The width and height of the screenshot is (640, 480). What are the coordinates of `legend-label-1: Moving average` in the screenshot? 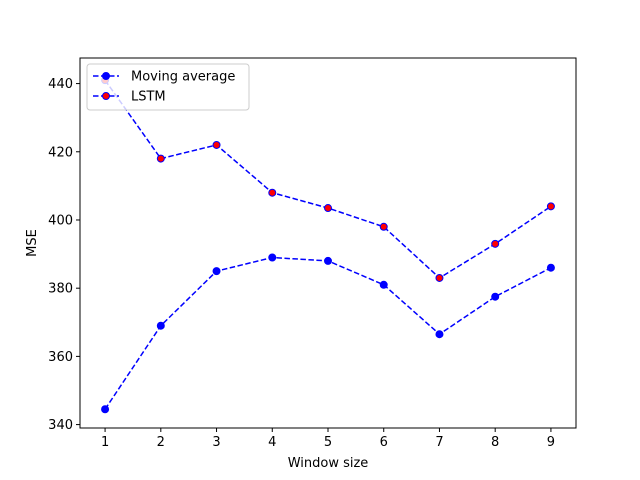 It's located at (183, 77).